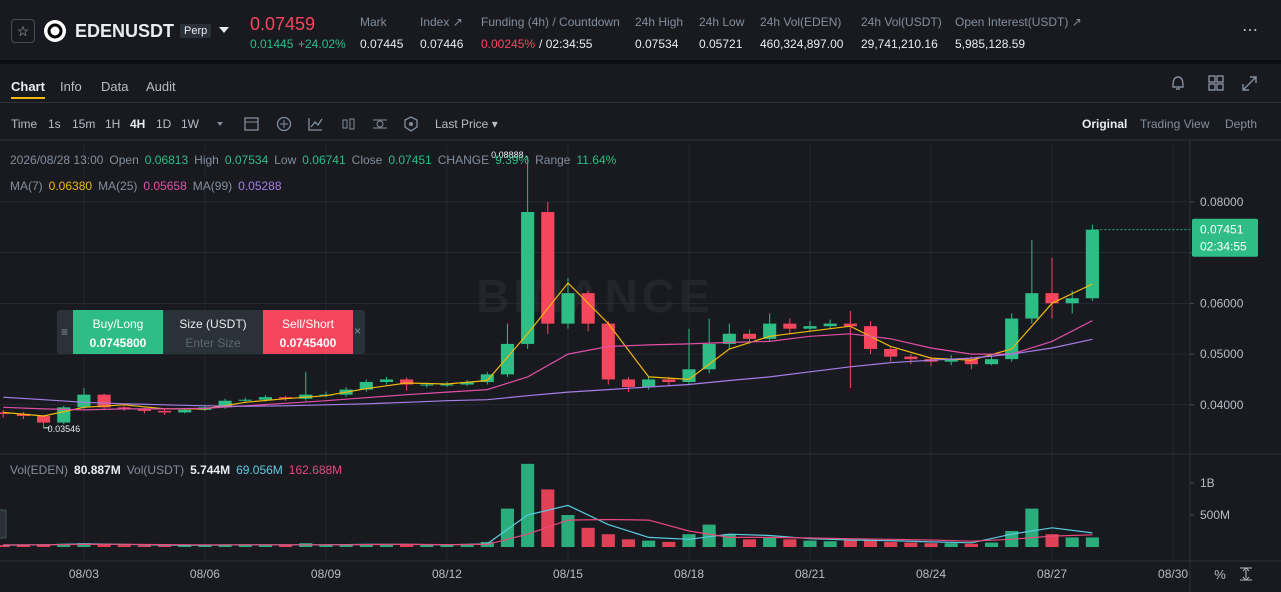 The height and width of the screenshot is (592, 1281). I want to click on left-scroll, so click(3, 524).